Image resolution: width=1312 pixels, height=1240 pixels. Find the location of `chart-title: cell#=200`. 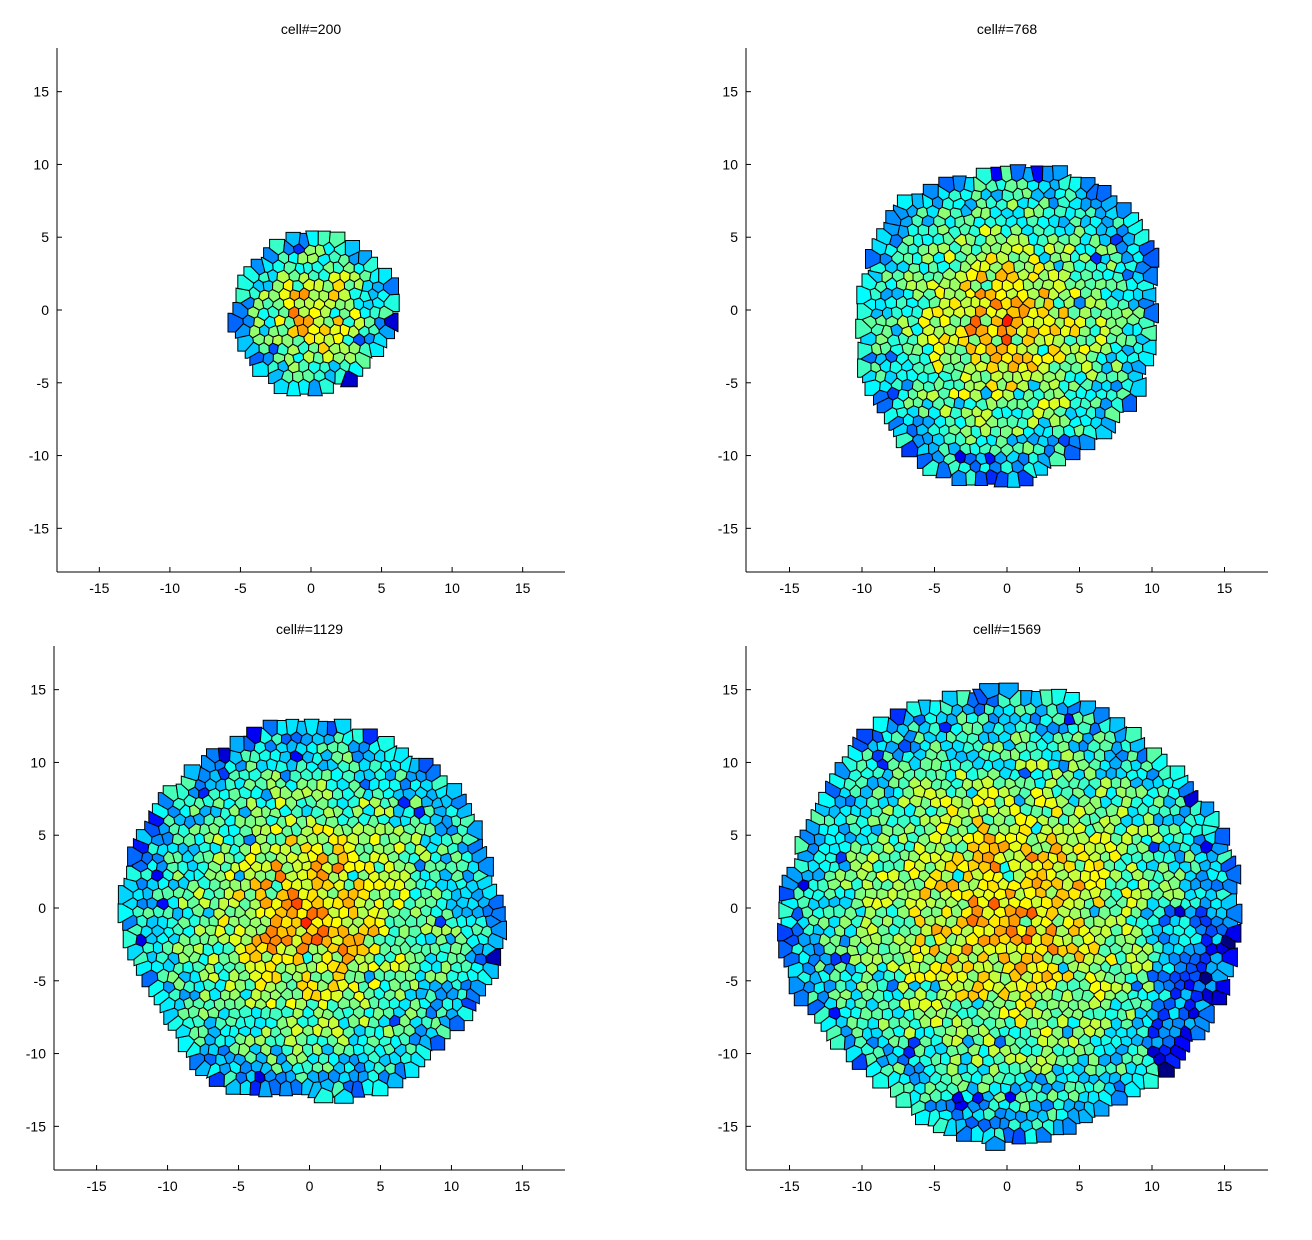

chart-title: cell#=200 is located at coordinates (311, 29).